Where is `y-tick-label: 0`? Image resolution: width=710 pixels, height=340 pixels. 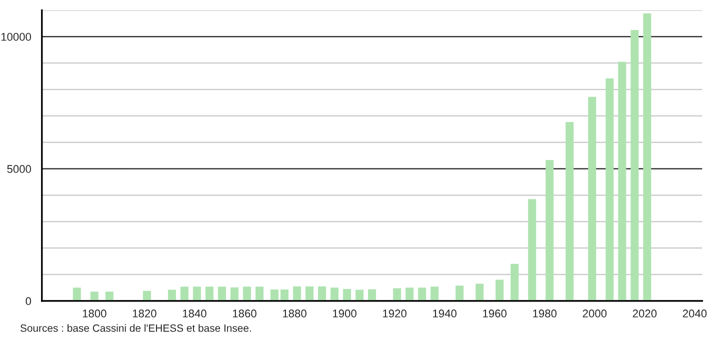
y-tick-label: 0 is located at coordinates (29, 301).